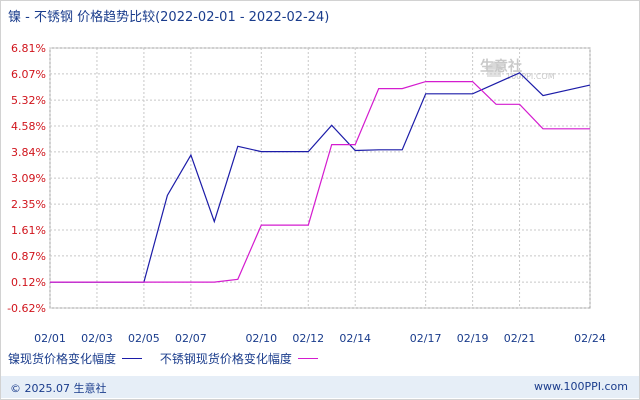 This screenshot has width=640, height=400. What do you see at coordinates (28, 100) in the screenshot?
I see `y-tick-label: 5.32%` at bounding box center [28, 100].